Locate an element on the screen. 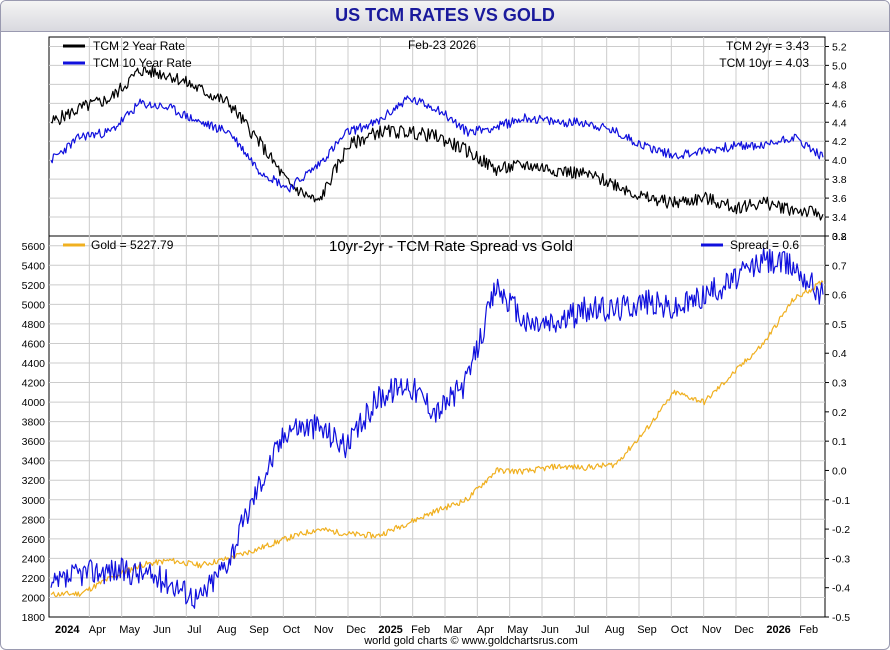 This screenshot has height=650, width=890. y-tick-label-right: 0.2 is located at coordinates (839, 413).